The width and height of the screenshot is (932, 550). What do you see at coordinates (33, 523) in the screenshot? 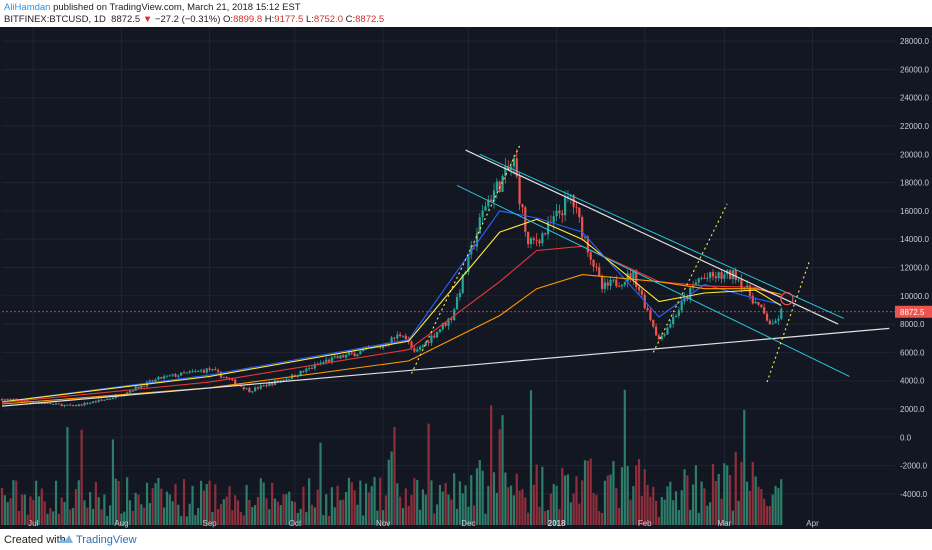
I see `time-tick-label: Jul` at bounding box center [33, 523].